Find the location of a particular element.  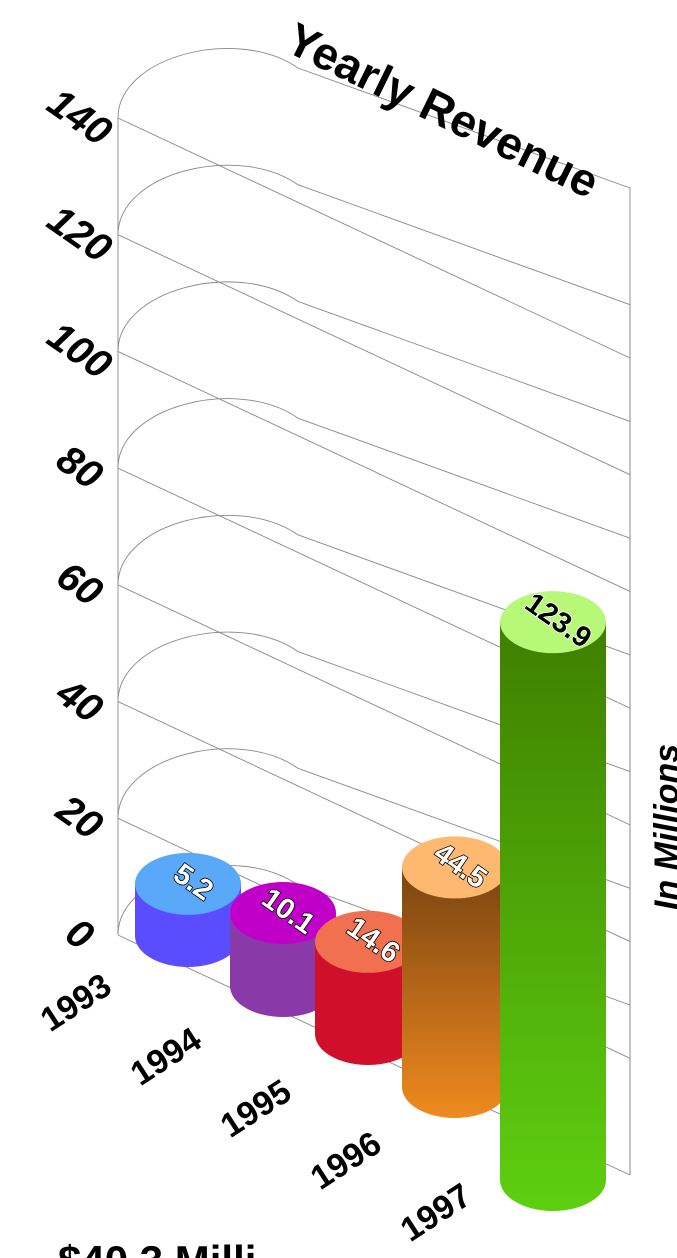

bar-1996: 44.5 is located at coordinates (455, 977).